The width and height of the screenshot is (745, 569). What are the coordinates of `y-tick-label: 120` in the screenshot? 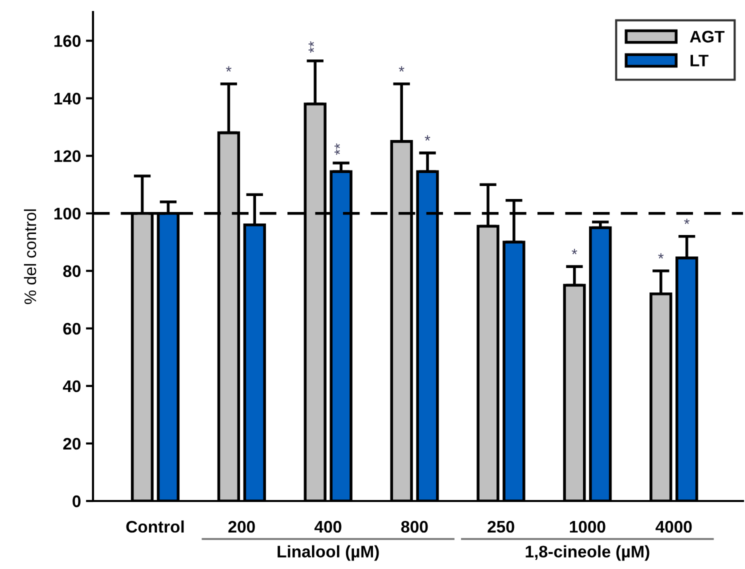 It's located at (67, 156).